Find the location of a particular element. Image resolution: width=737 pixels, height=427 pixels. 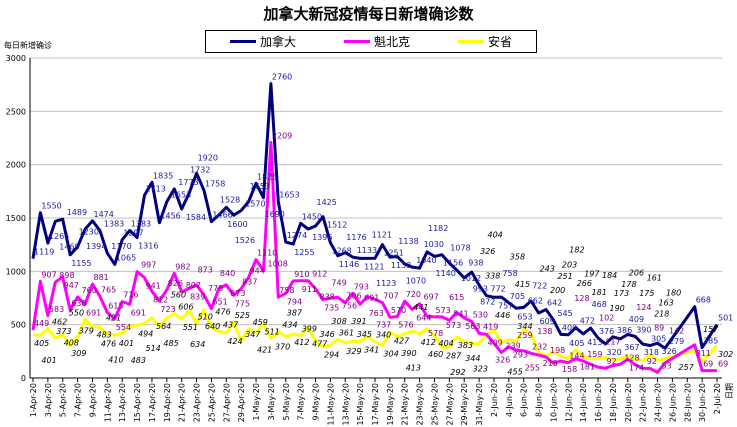

data-label: 1825 is located at coordinates (267, 176).